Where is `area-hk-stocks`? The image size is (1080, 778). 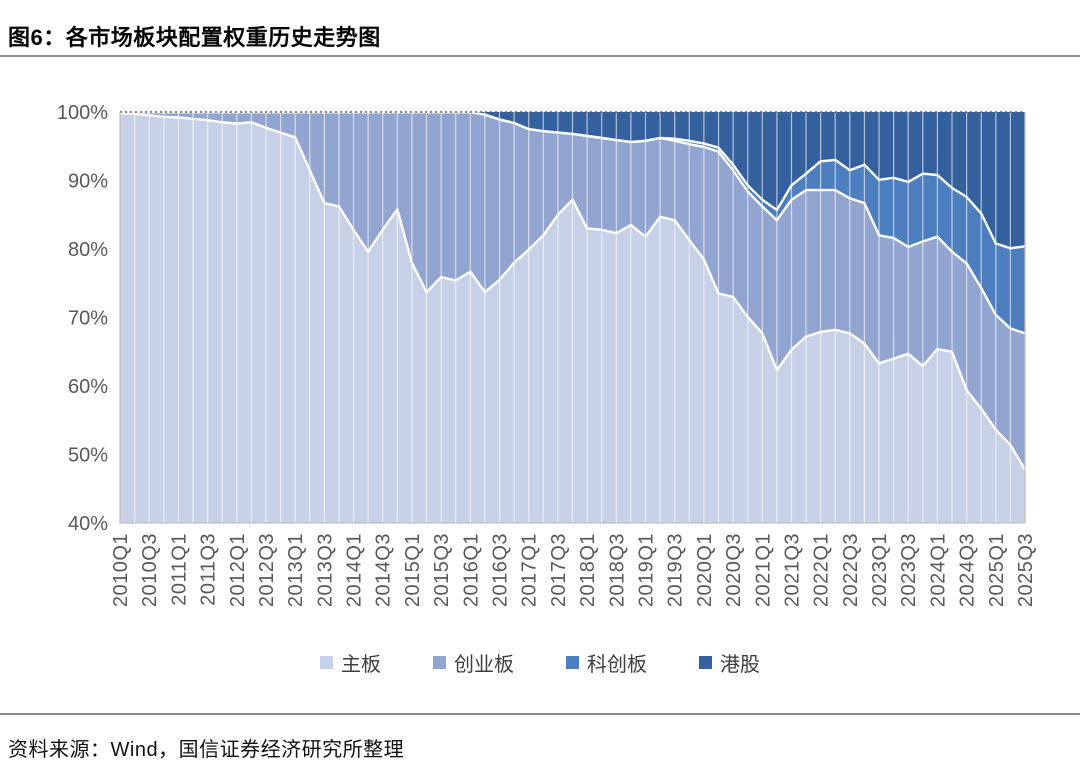 area-hk-stocks is located at coordinates (572, 180).